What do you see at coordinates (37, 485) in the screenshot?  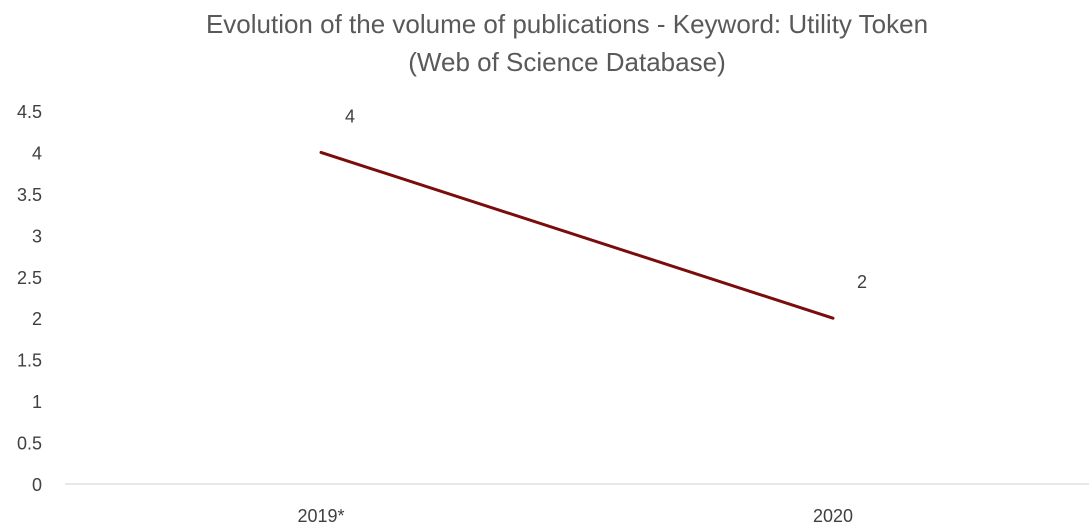 I see `y-tick-label: 0` at bounding box center [37, 485].